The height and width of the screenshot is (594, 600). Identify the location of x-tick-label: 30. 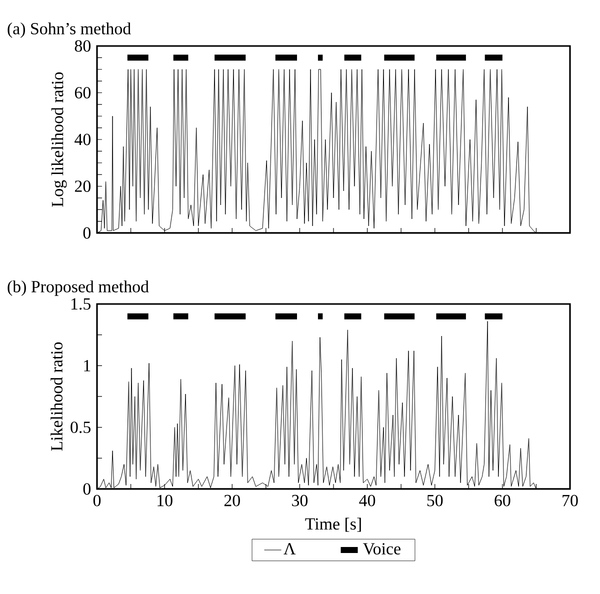
(300, 500).